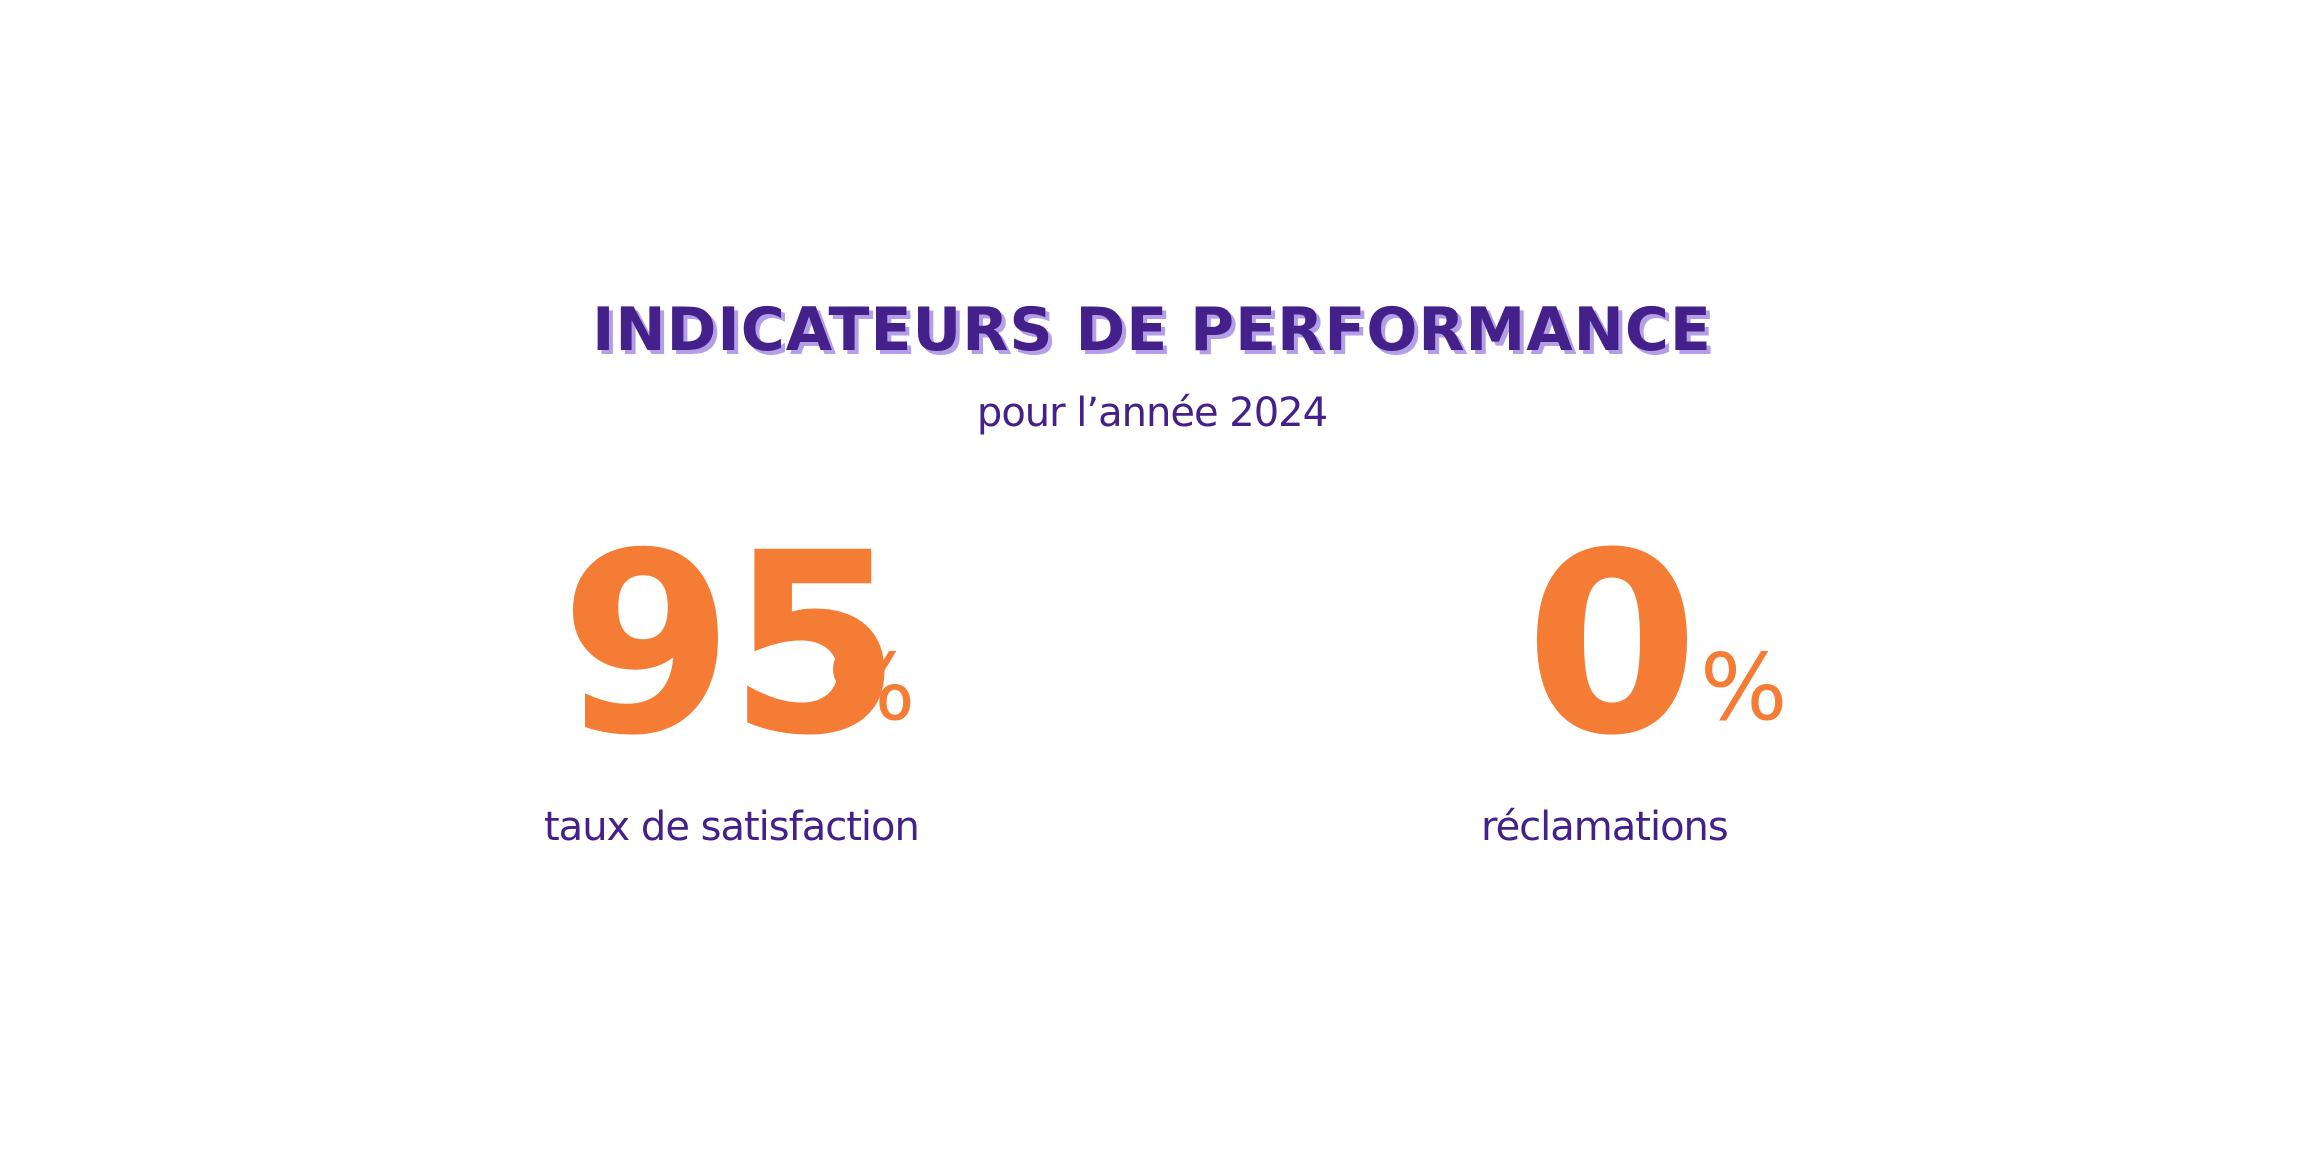 This screenshot has height=1152, width=2304. Describe the element at coordinates (1612, 644) in the screenshot. I see `kpi-complaints-value: 0` at that location.